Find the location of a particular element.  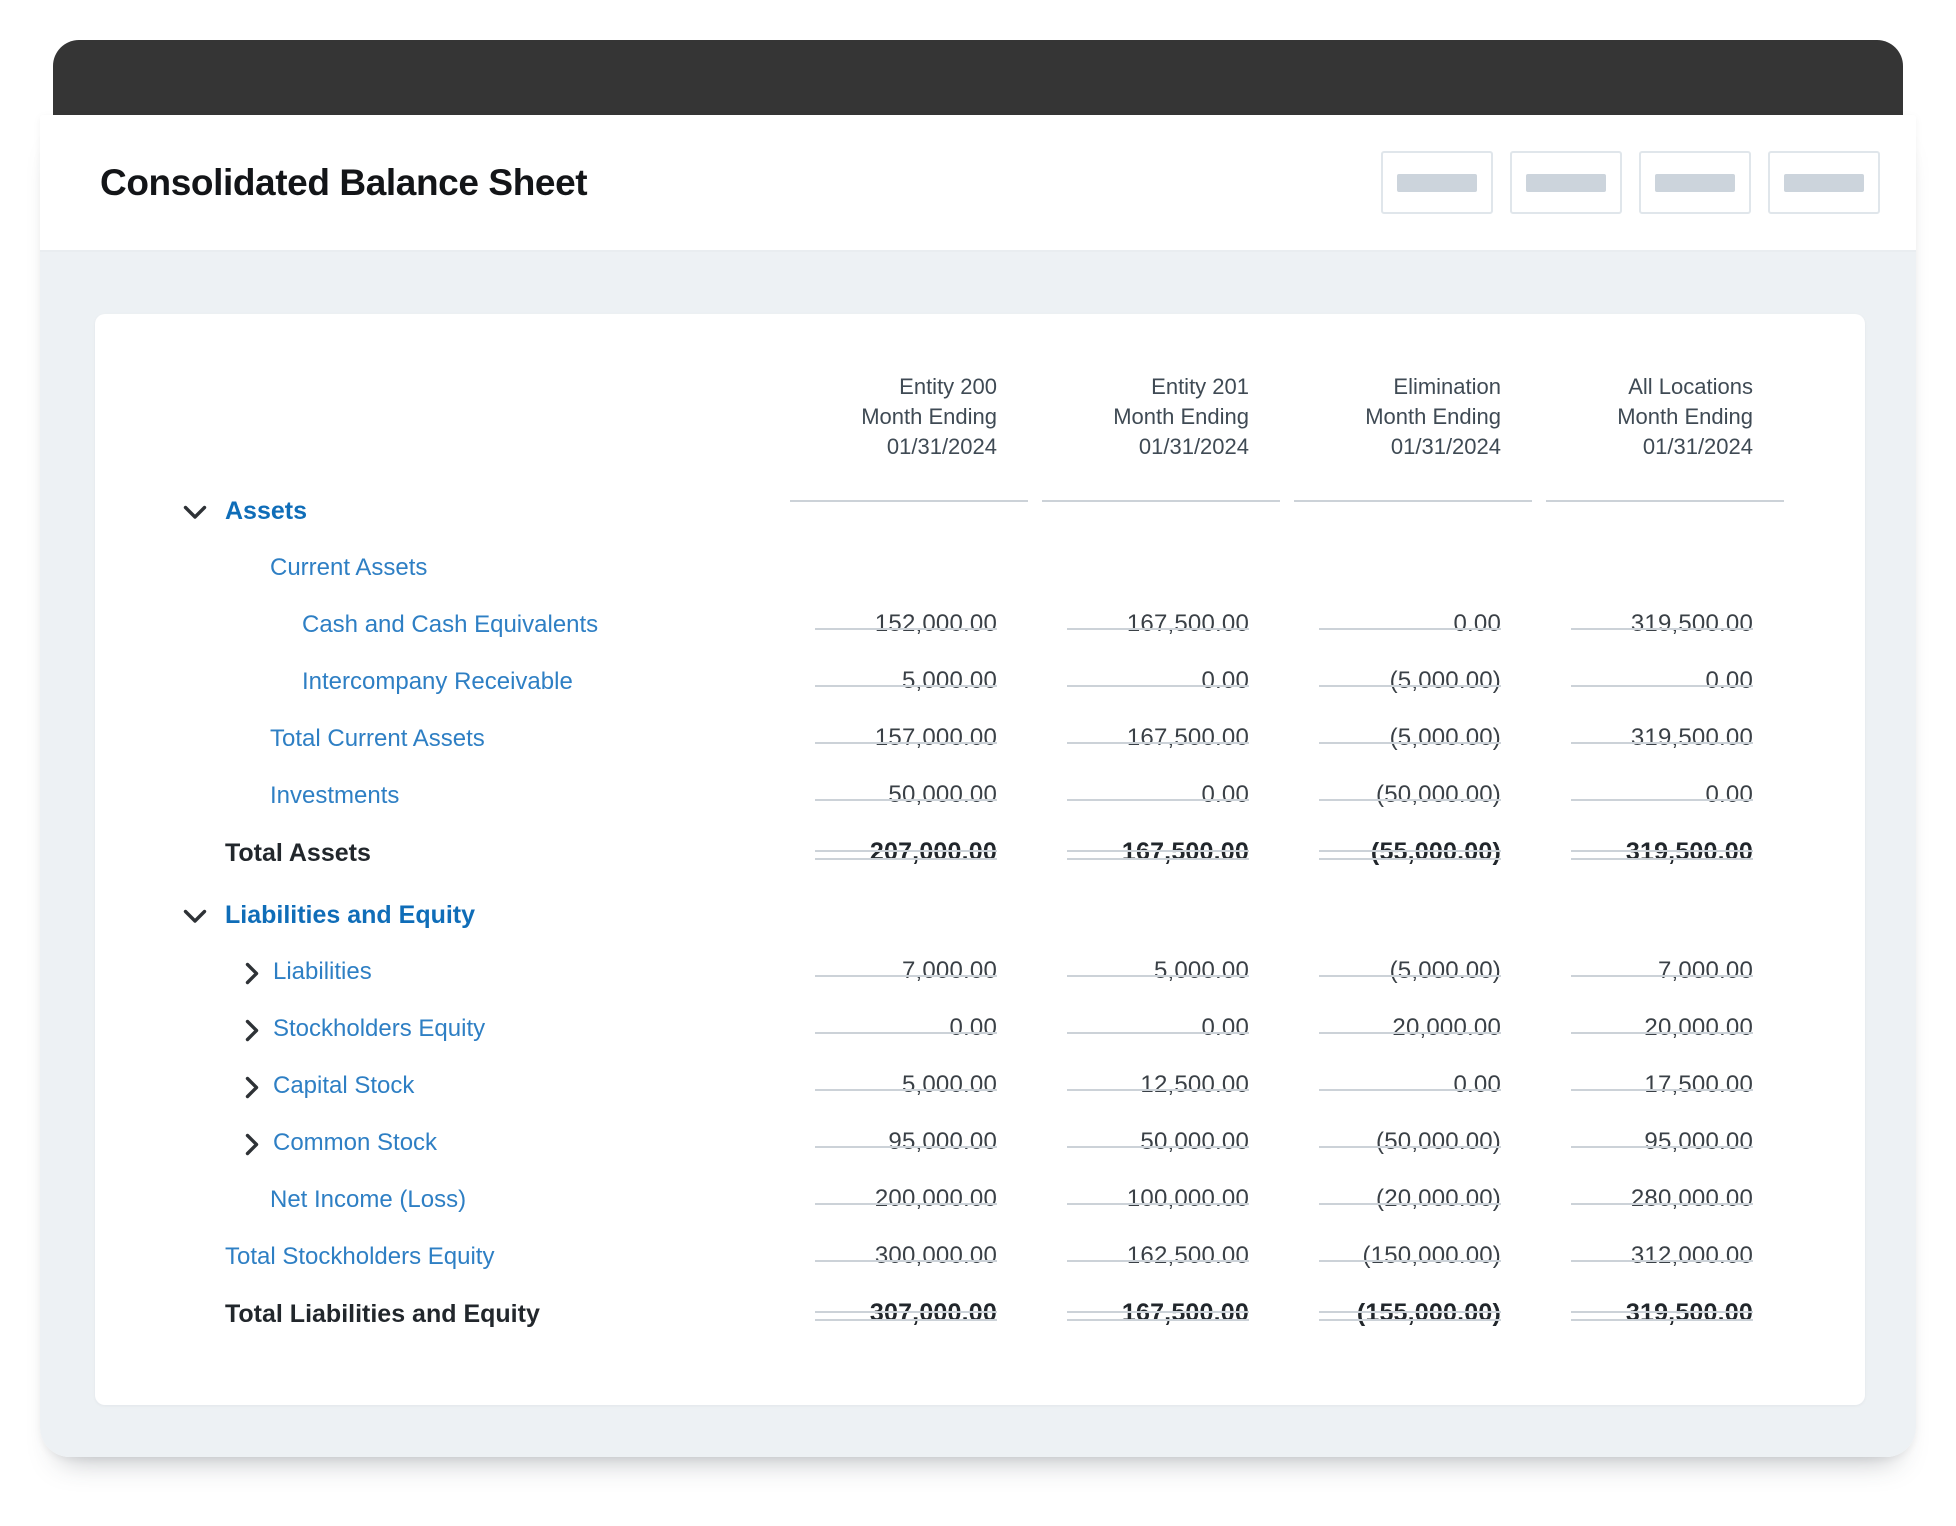

column-header-underline is located at coordinates (1413, 501).